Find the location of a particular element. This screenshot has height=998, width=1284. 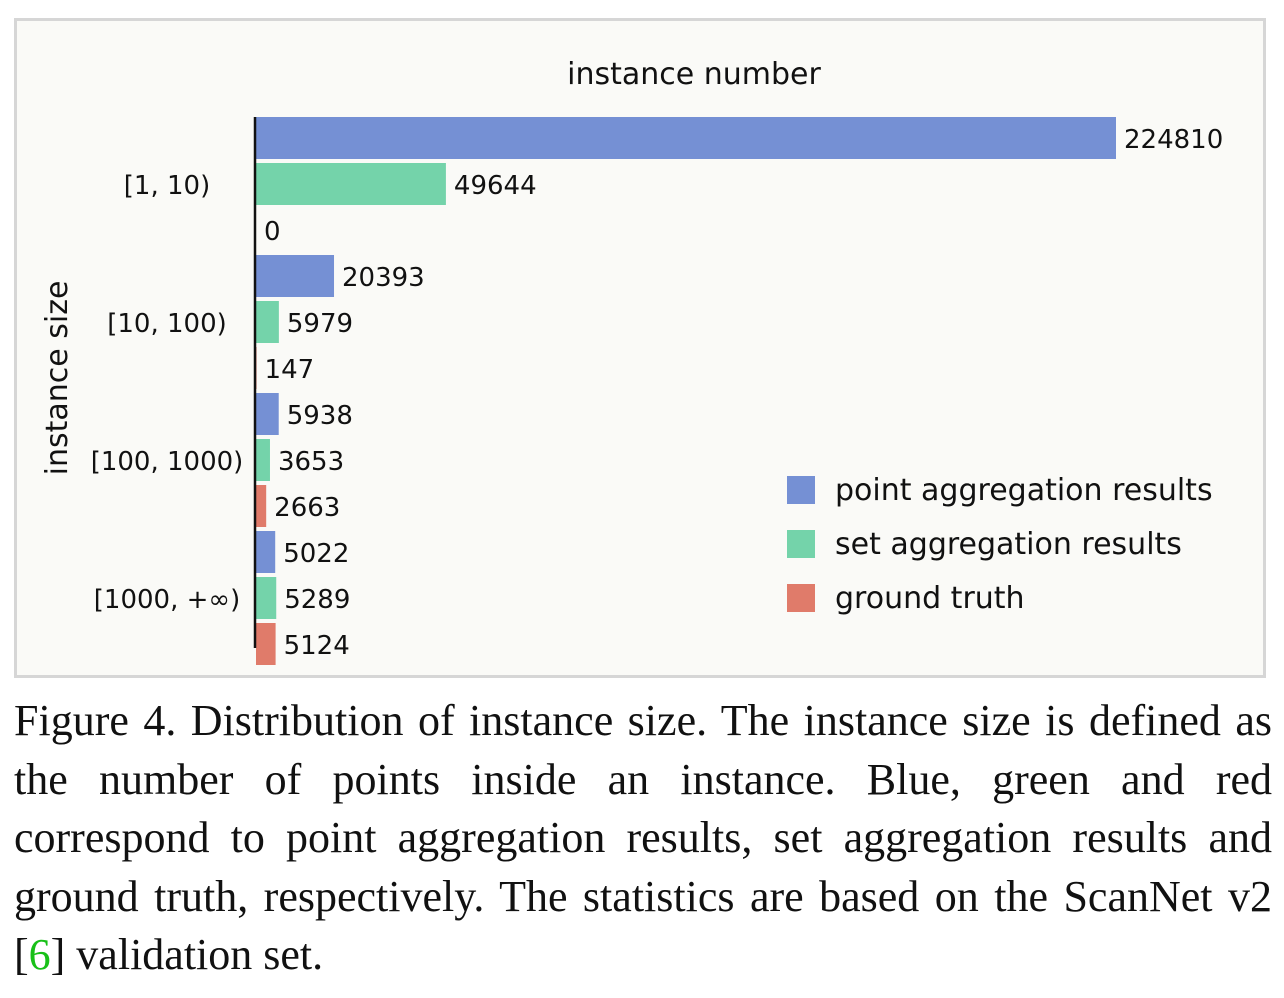

legend-label-set-aggregation-results: set aggregation results is located at coordinates (1008, 544).